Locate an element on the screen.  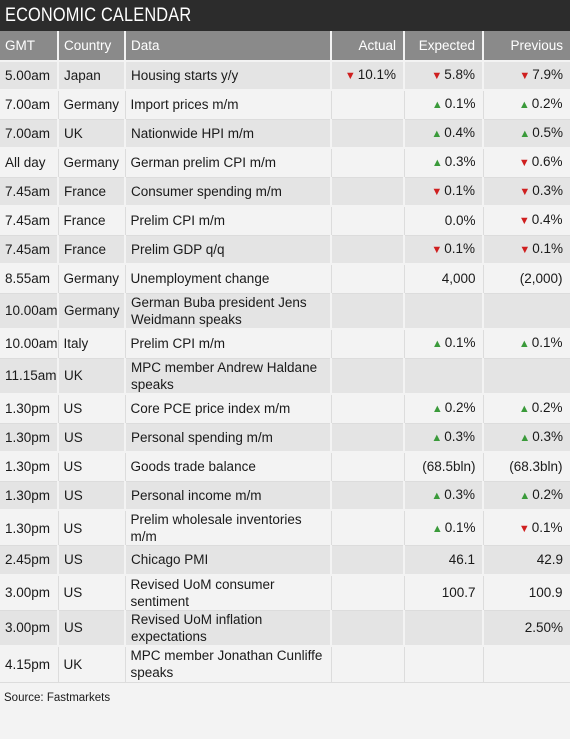
cell-data: Prelim wholesale inventories m/m is located at coordinates (228, 528).